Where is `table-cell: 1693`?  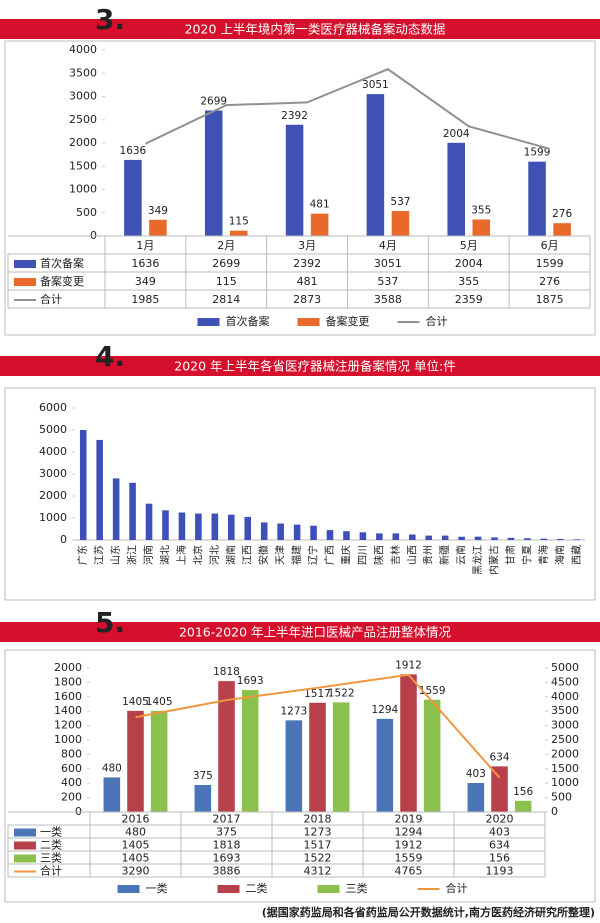
table-cell: 1693 is located at coordinates (227, 858).